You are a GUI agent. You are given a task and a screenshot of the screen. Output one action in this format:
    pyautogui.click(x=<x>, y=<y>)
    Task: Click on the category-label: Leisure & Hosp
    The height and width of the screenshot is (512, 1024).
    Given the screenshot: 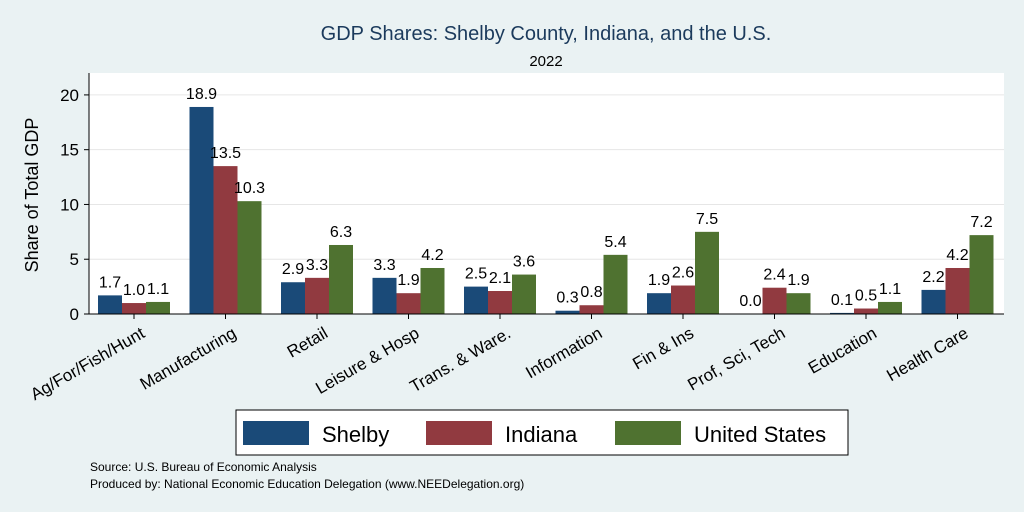 What is the action you would take?
    pyautogui.click(x=367, y=360)
    